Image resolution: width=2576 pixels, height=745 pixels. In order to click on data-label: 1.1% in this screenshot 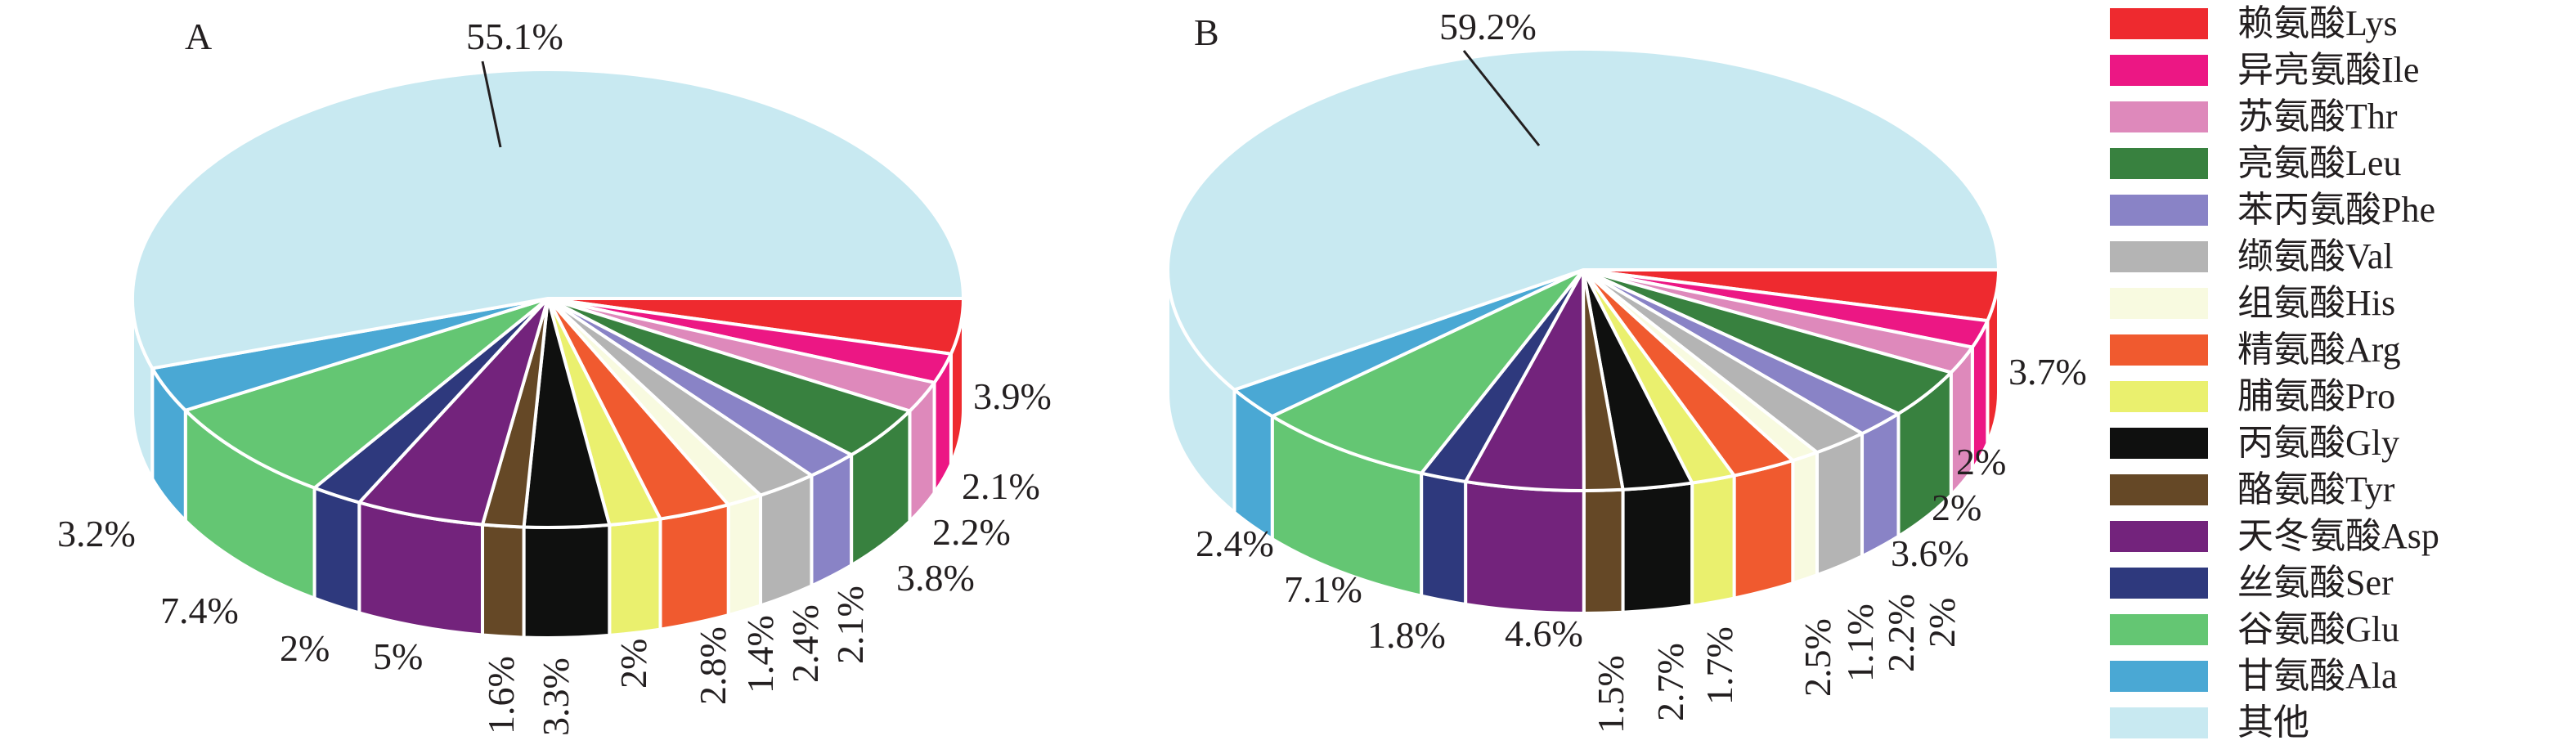, I will do `click(1860, 643)`.